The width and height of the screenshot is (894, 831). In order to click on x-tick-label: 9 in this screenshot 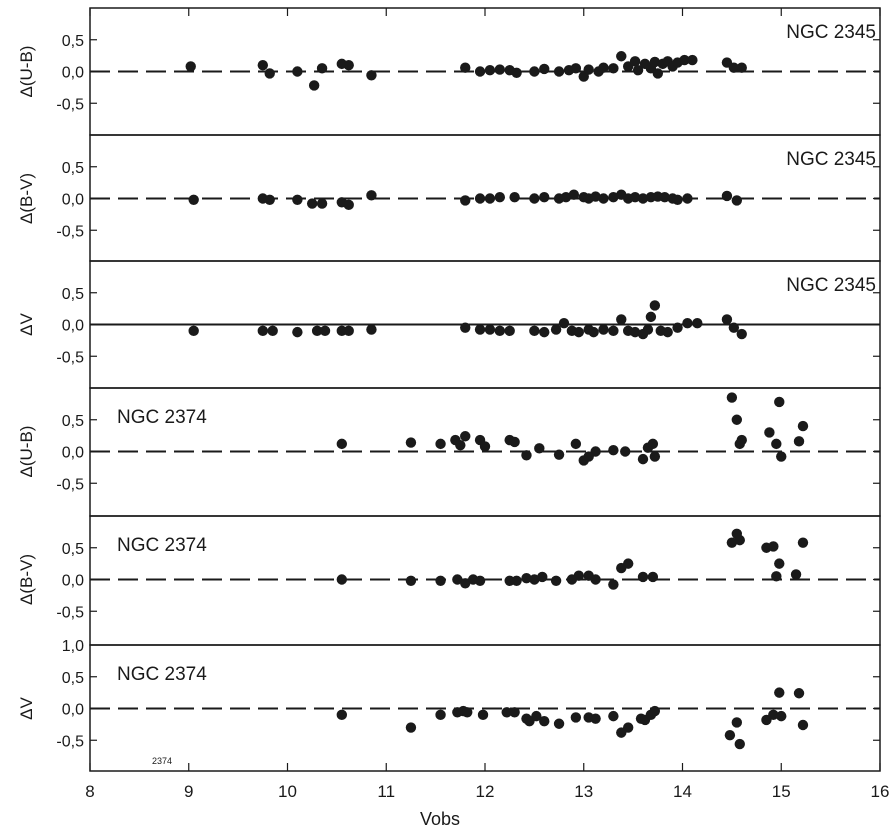, I will do `click(188, 791)`.